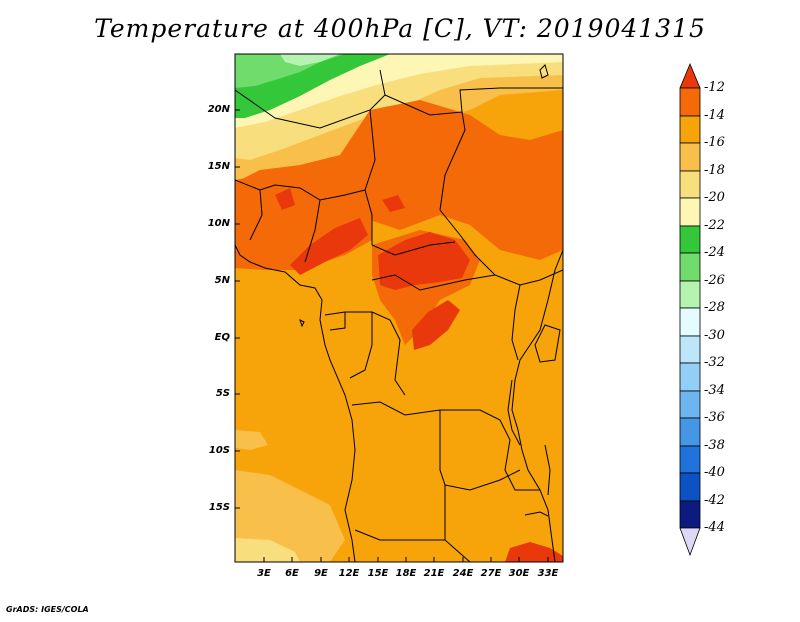 The image size is (800, 622). What do you see at coordinates (218, 223) in the screenshot?
I see `lat-label: 10N` at bounding box center [218, 223].